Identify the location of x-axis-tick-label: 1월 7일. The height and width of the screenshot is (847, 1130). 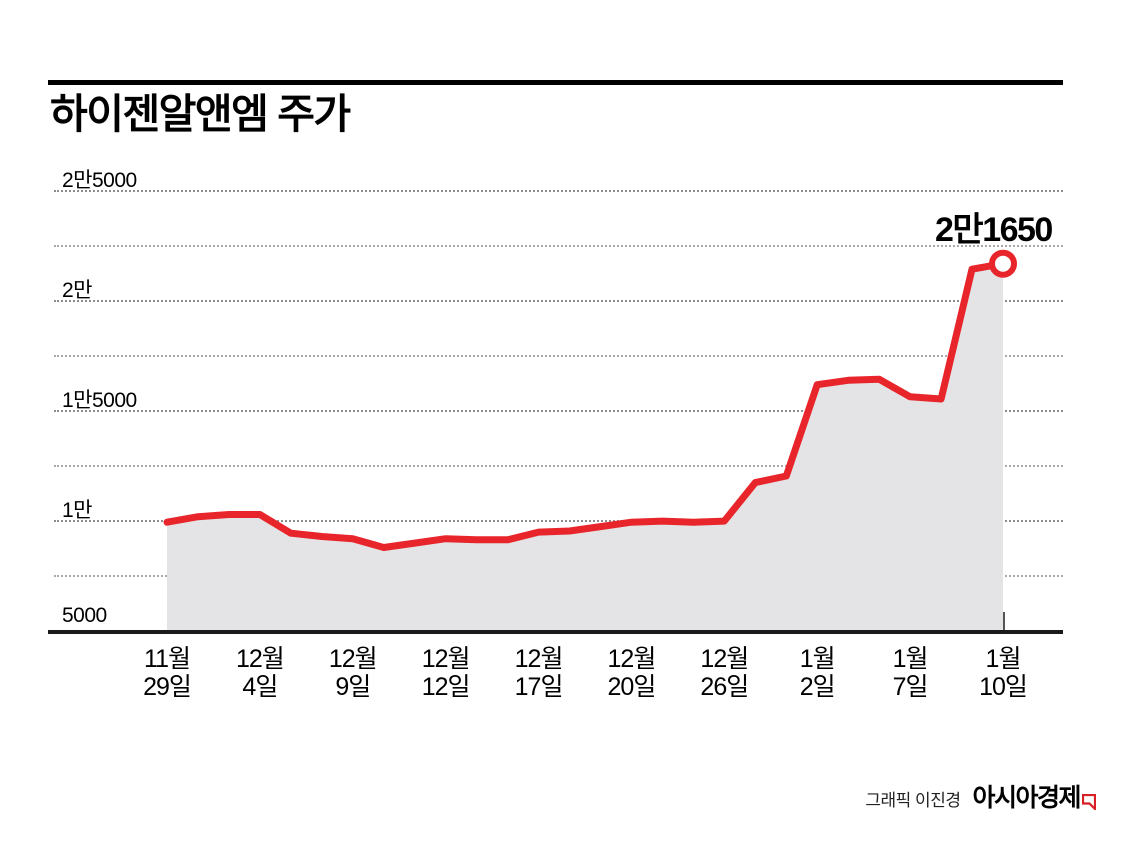
(910, 673).